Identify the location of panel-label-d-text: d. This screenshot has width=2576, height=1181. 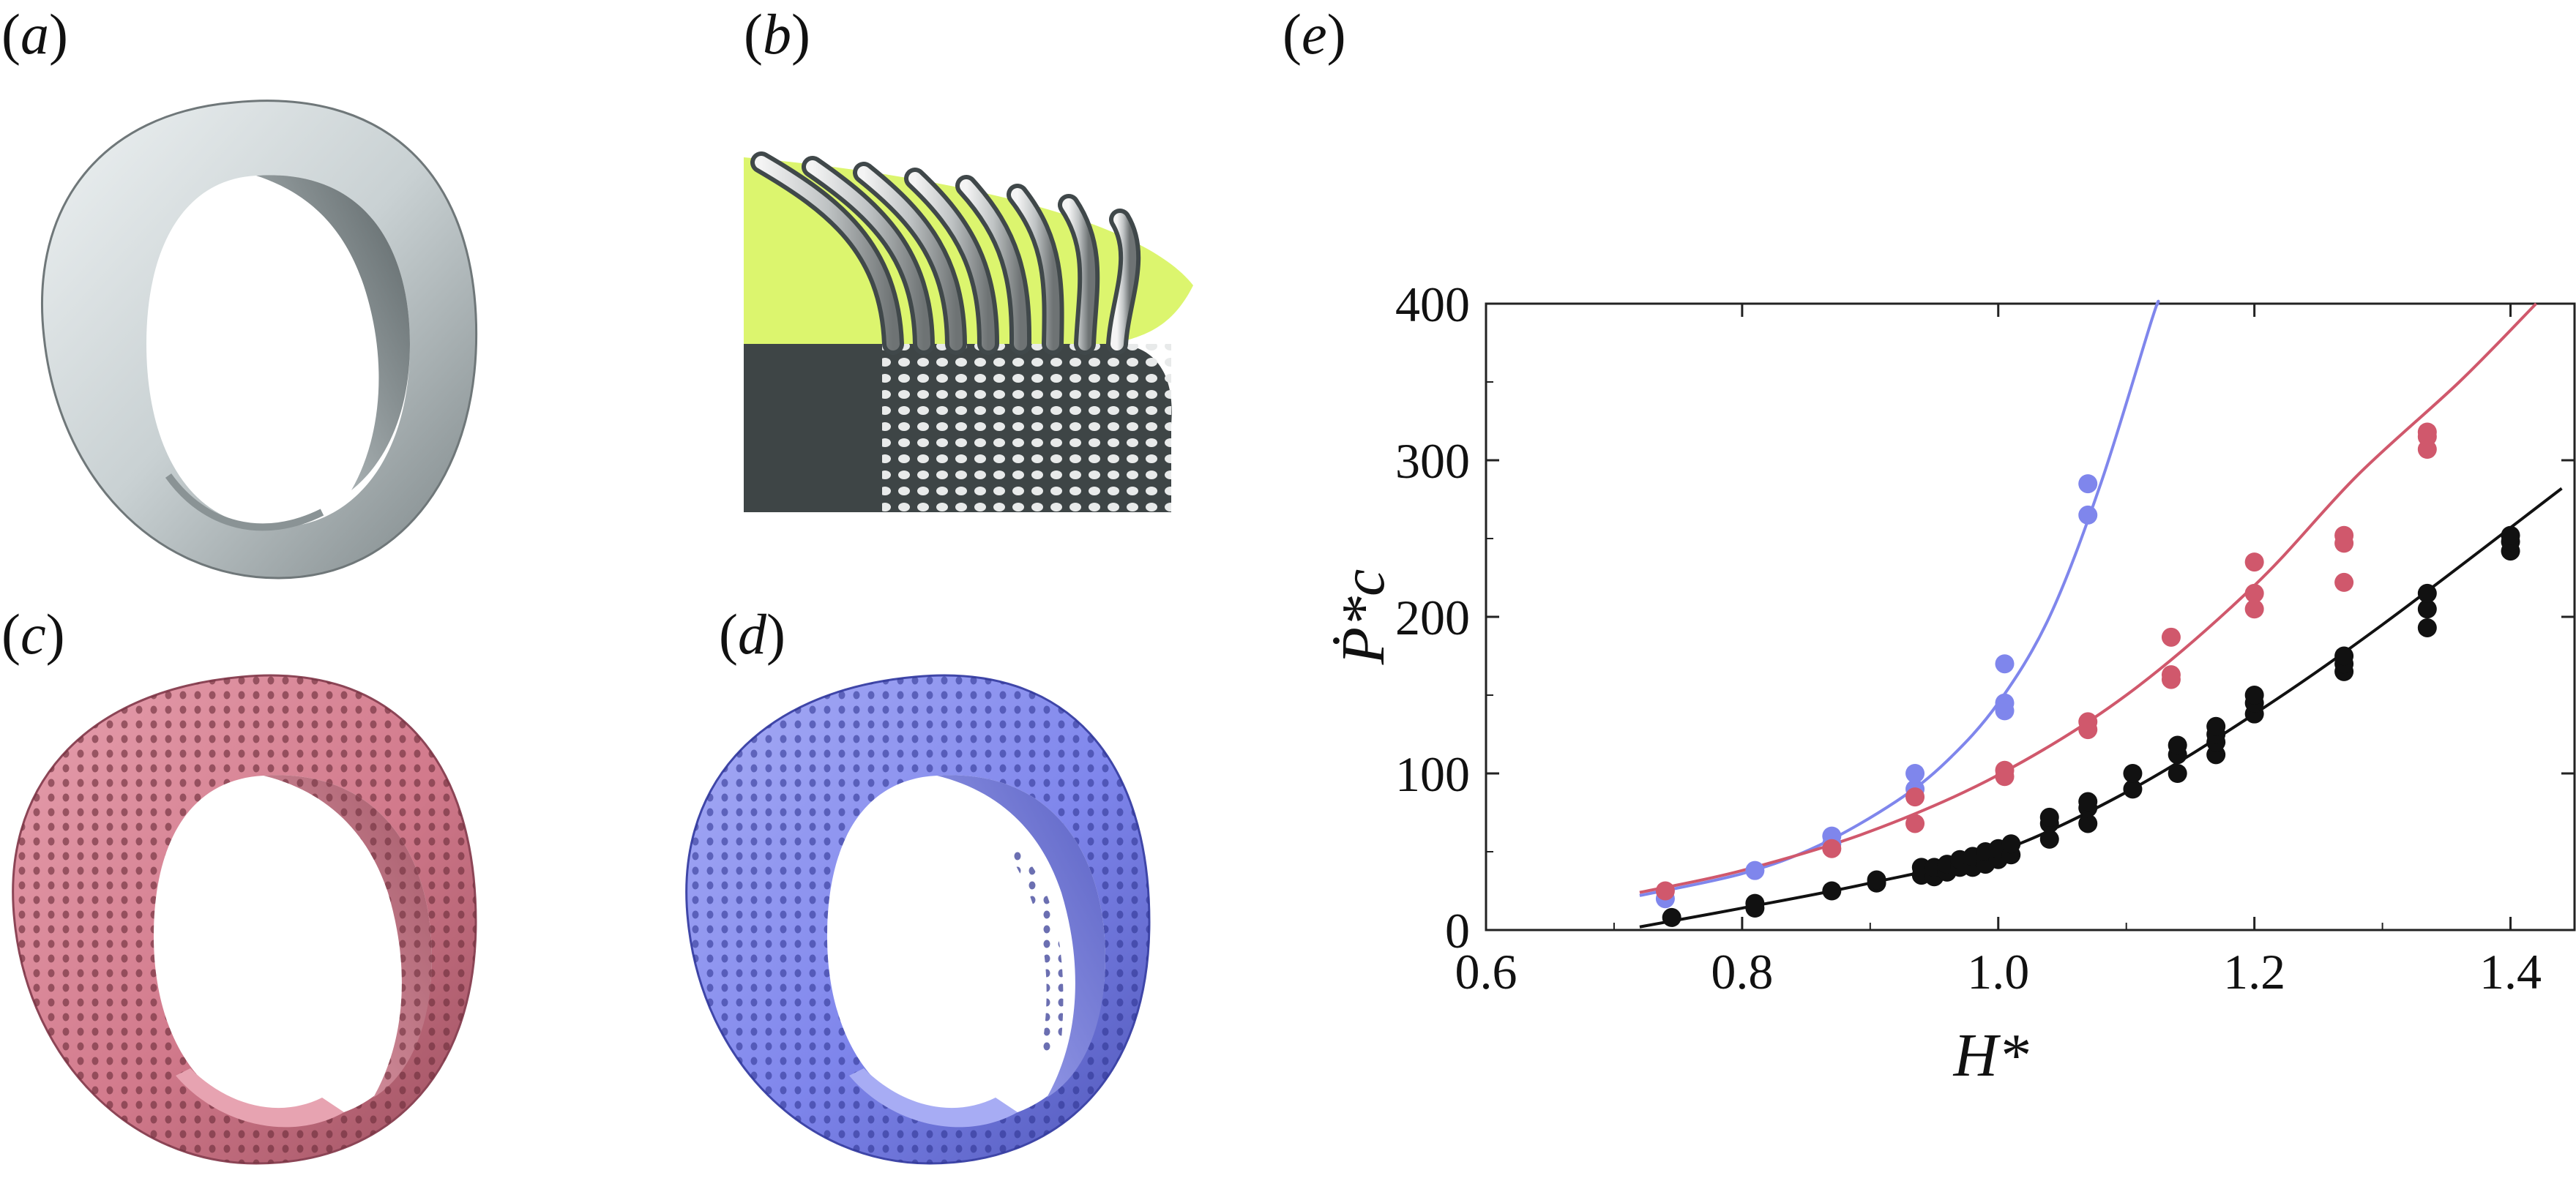
(751, 634).